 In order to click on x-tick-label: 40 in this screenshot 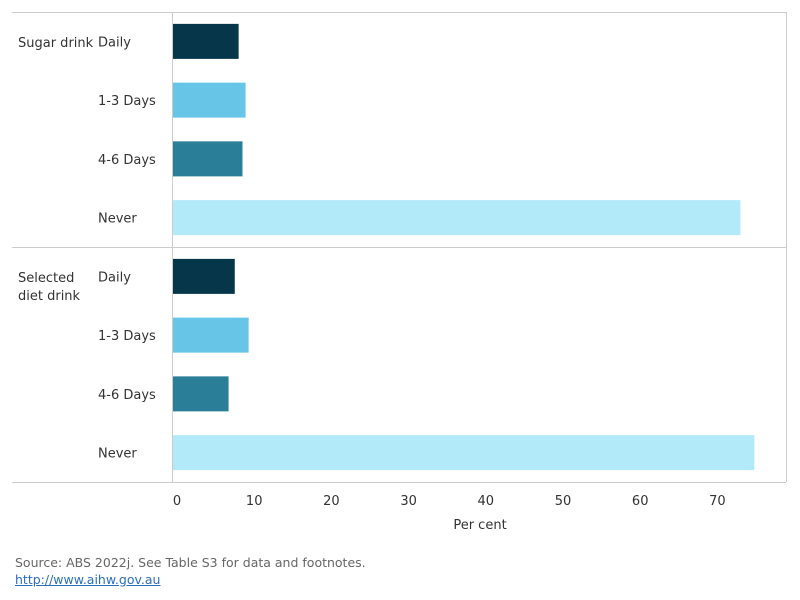, I will do `click(486, 501)`.